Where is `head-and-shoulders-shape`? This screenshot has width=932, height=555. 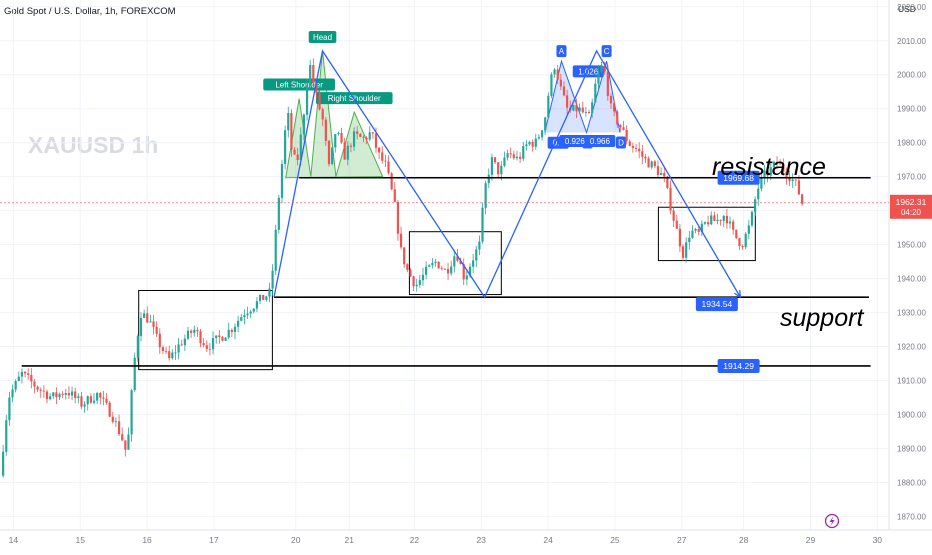 head-and-shoulders-shape is located at coordinates (334, 114).